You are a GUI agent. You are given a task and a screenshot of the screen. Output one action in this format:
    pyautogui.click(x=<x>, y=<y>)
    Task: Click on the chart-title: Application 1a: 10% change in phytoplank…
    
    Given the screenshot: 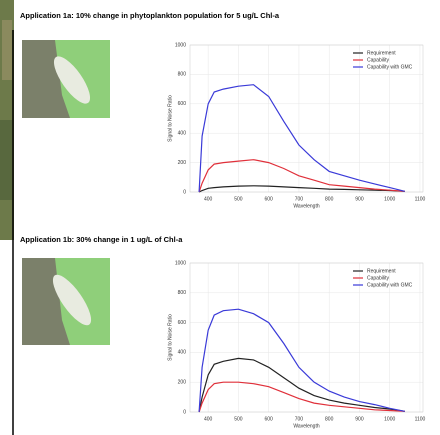 What is the action you would take?
    pyautogui.click(x=150, y=15)
    